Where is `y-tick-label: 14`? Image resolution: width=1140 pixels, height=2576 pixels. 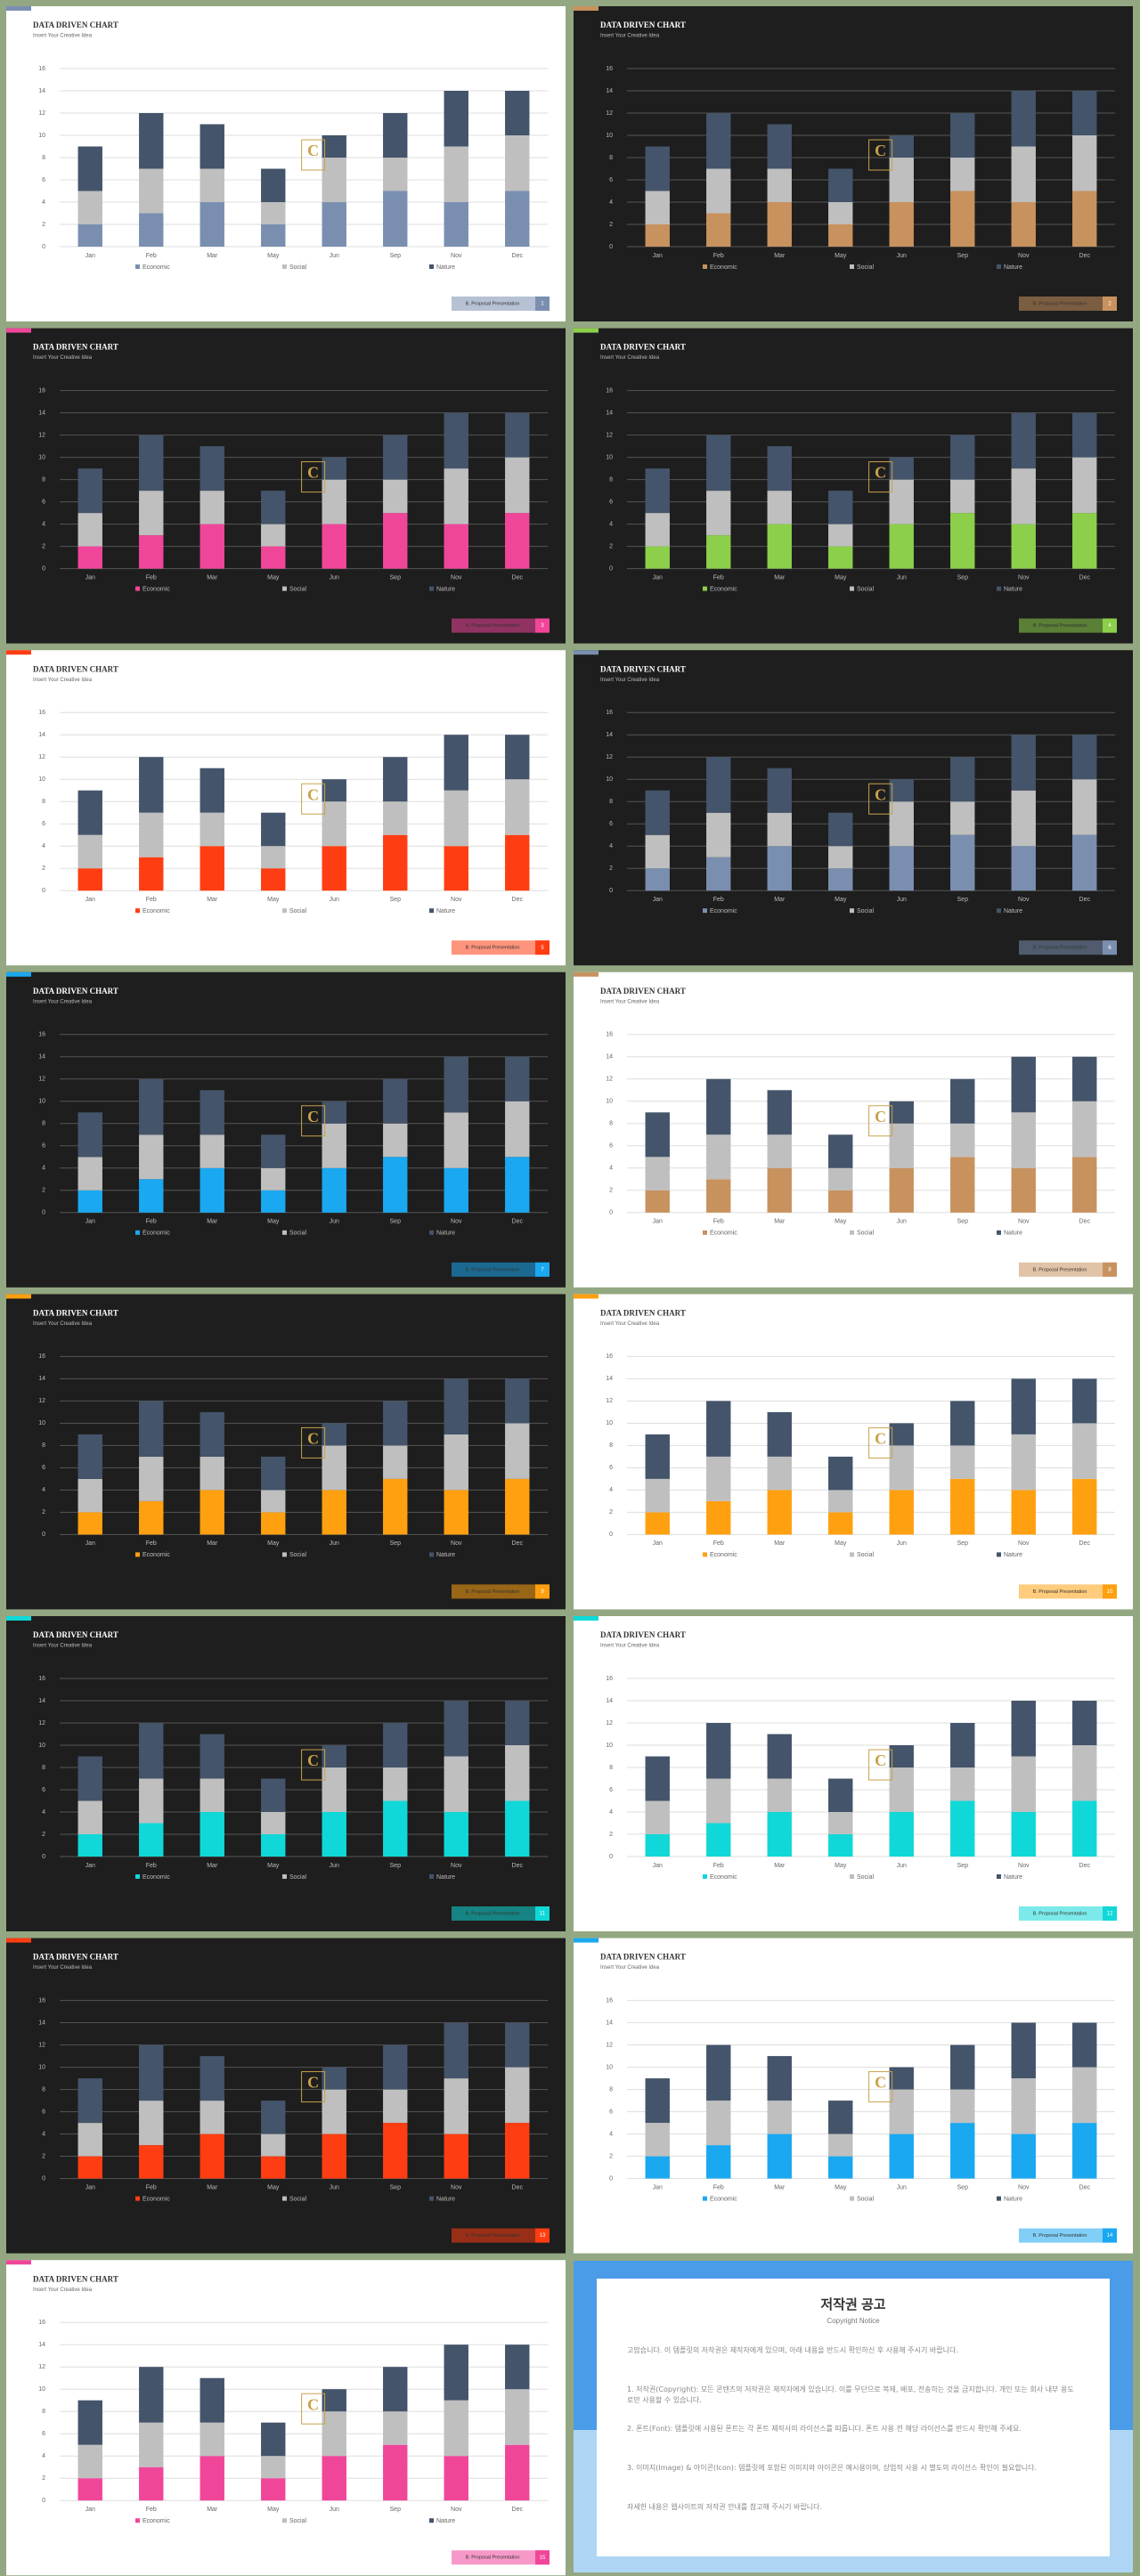 y-tick-label: 14 is located at coordinates (41, 91).